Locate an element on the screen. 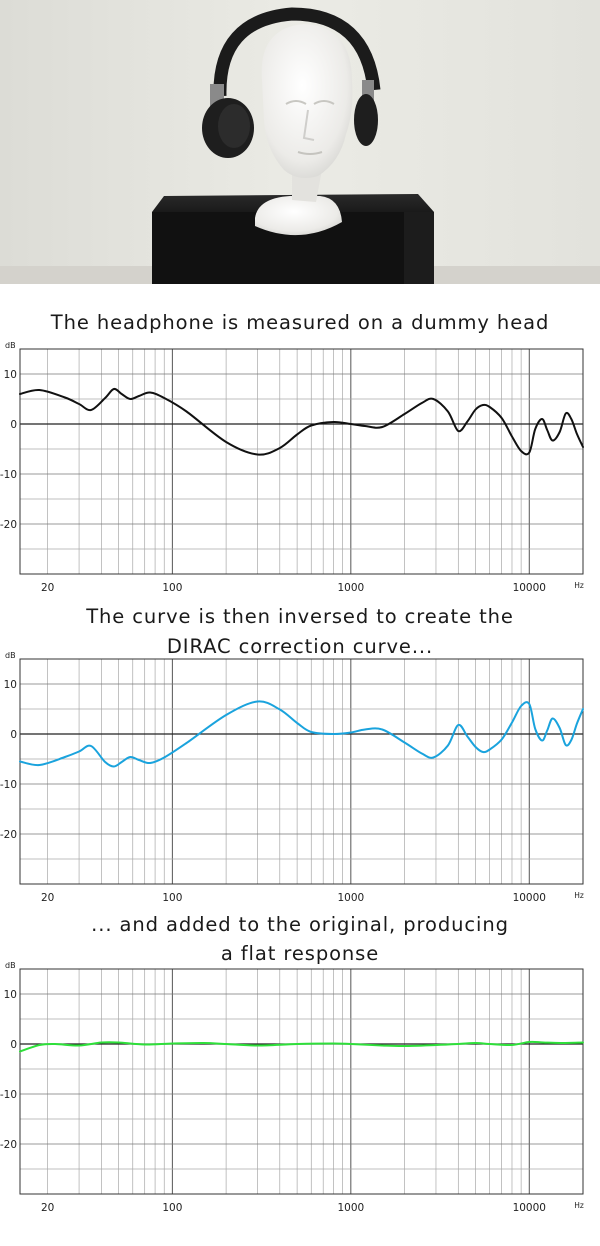 Image resolution: width=600 pixels, height=1246 pixels. caption-inverse-line1: The curve is then inversed to create the is located at coordinates (300, 616).